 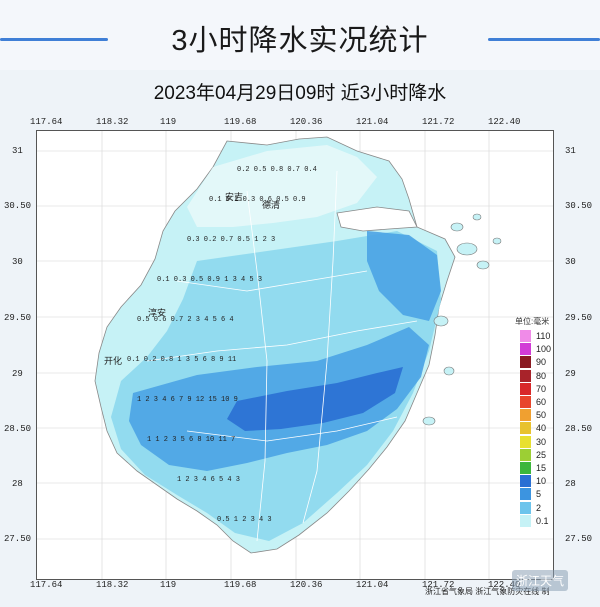 I want to click on lat-tick-right: 30, so click(x=570, y=262).